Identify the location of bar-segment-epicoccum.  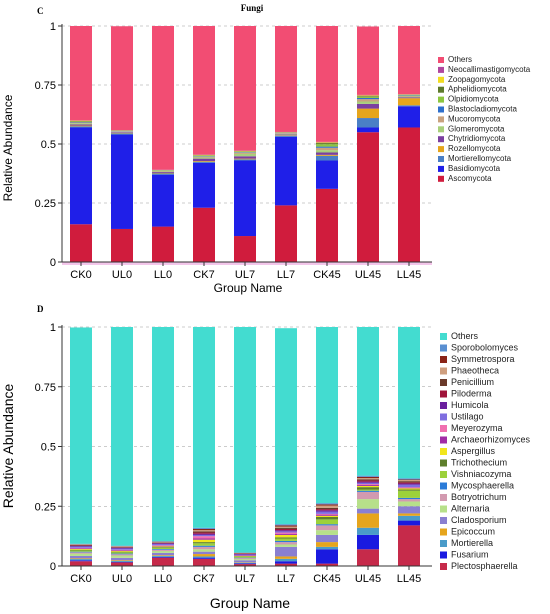
(122, 560).